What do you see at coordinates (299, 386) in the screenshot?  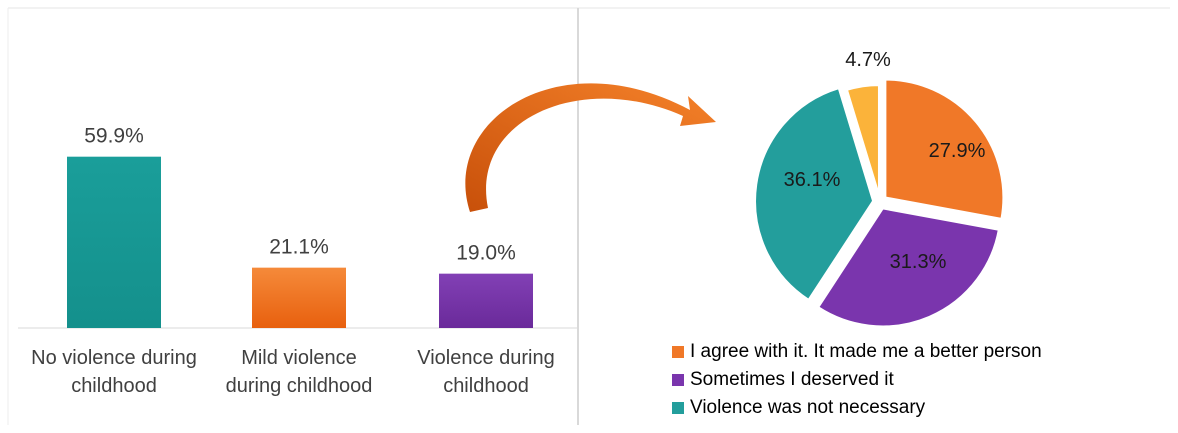 I see `category-label: during childhood` at bounding box center [299, 386].